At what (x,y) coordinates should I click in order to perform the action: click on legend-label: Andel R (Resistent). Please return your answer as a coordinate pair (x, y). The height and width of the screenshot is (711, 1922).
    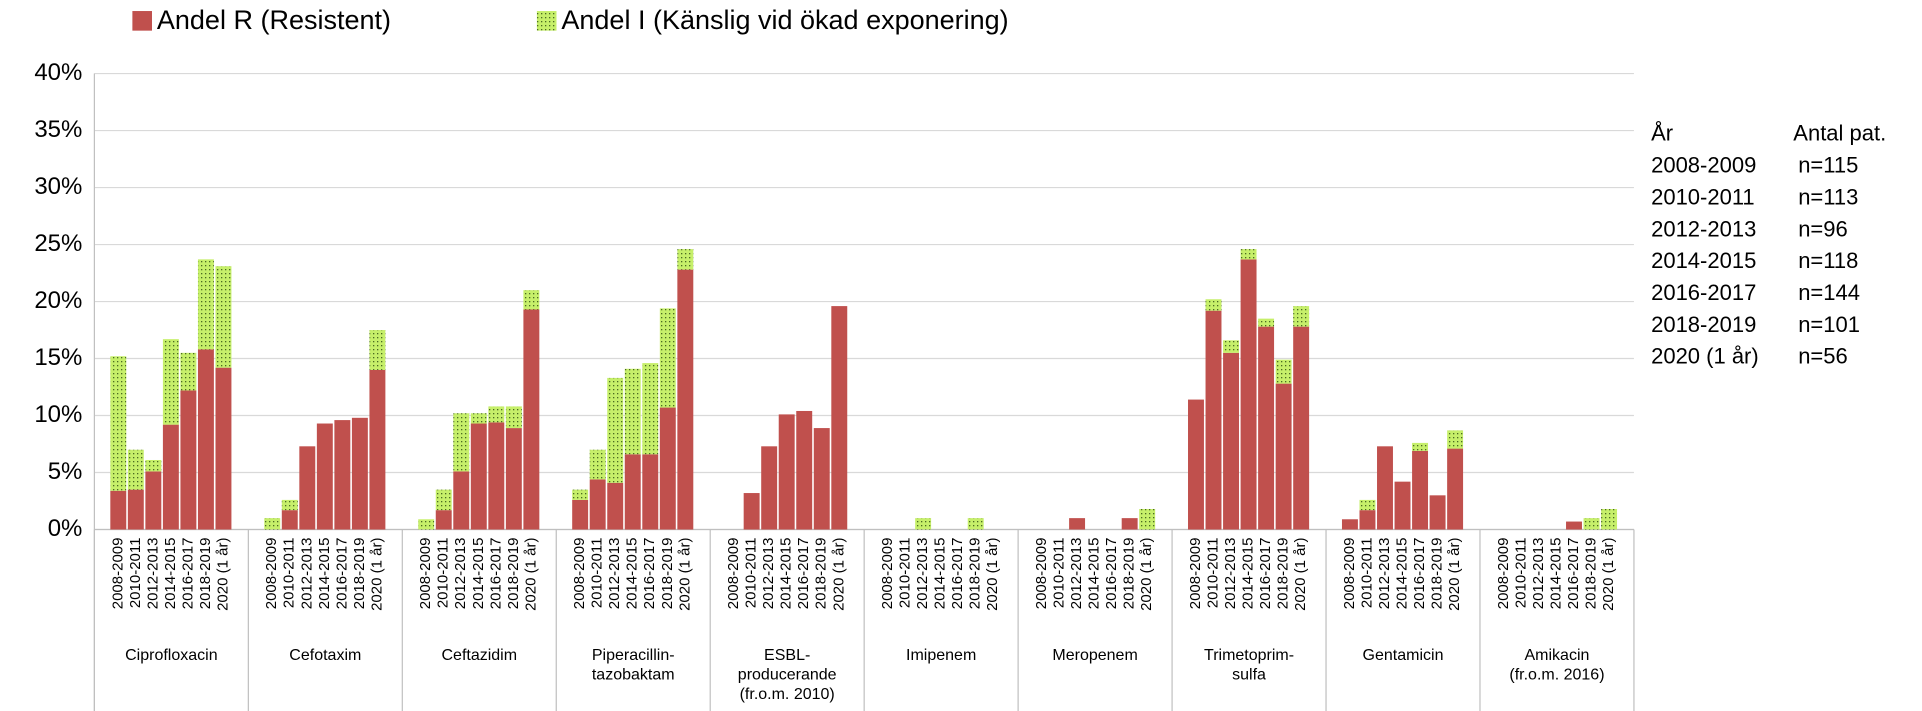
    Looking at the image, I should click on (274, 20).